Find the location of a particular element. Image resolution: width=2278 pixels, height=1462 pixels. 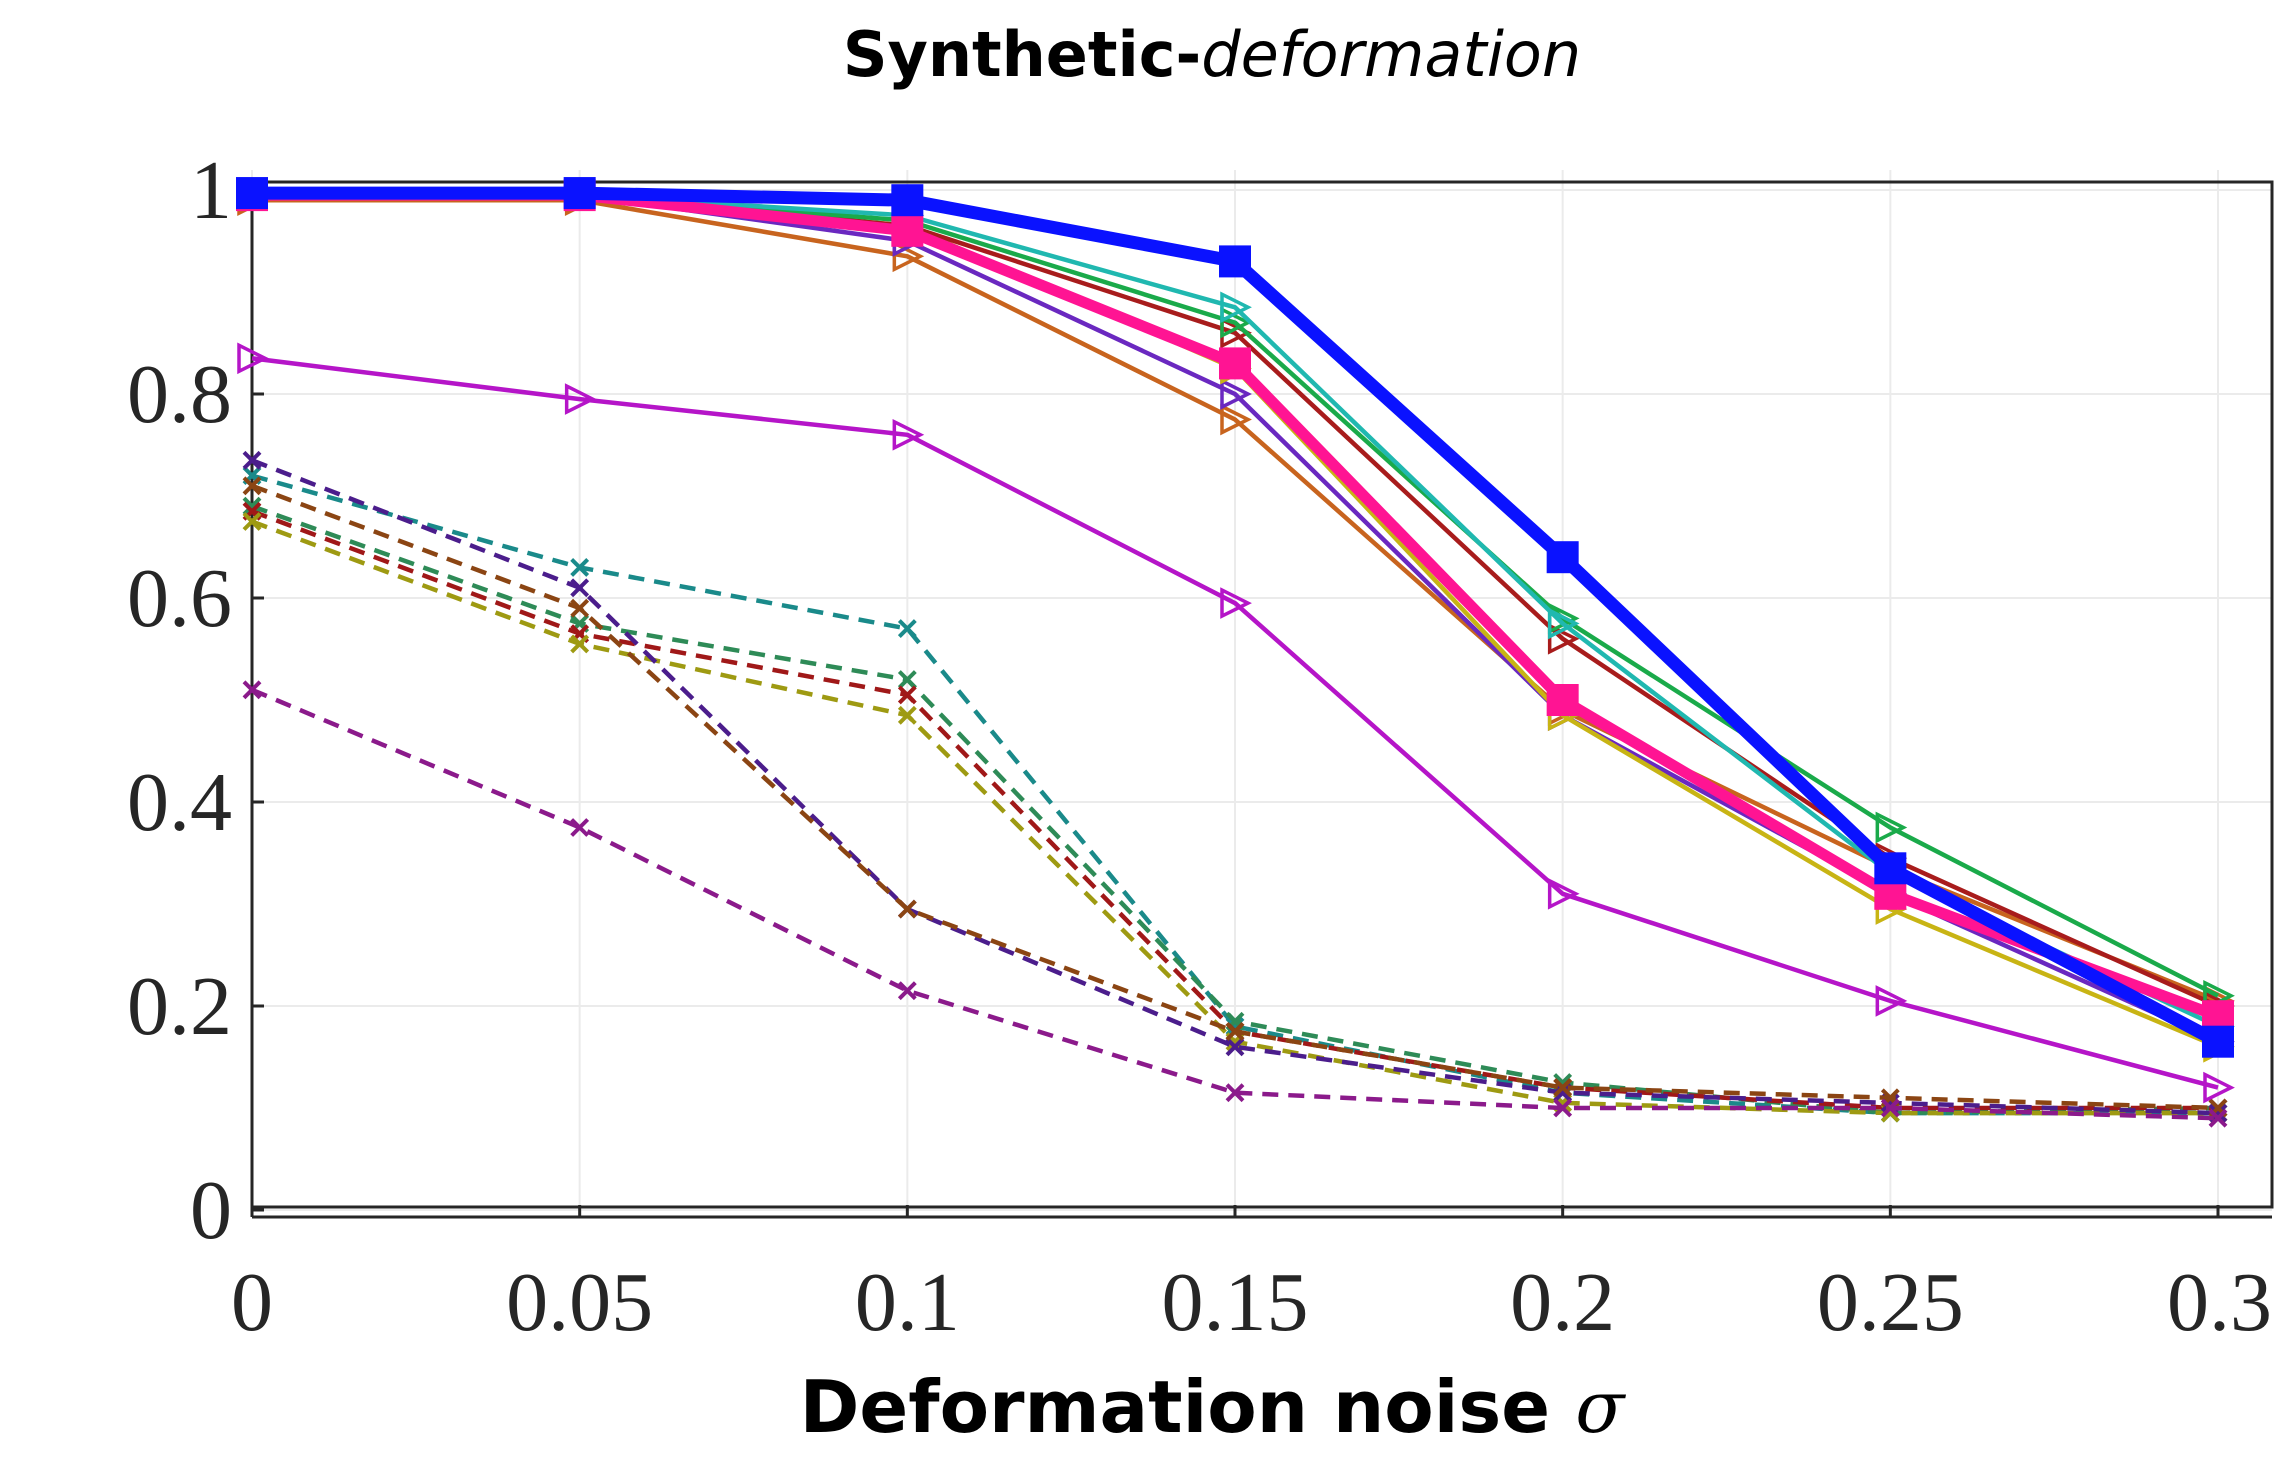

x-tick-label: 0 is located at coordinates (252, 1302).